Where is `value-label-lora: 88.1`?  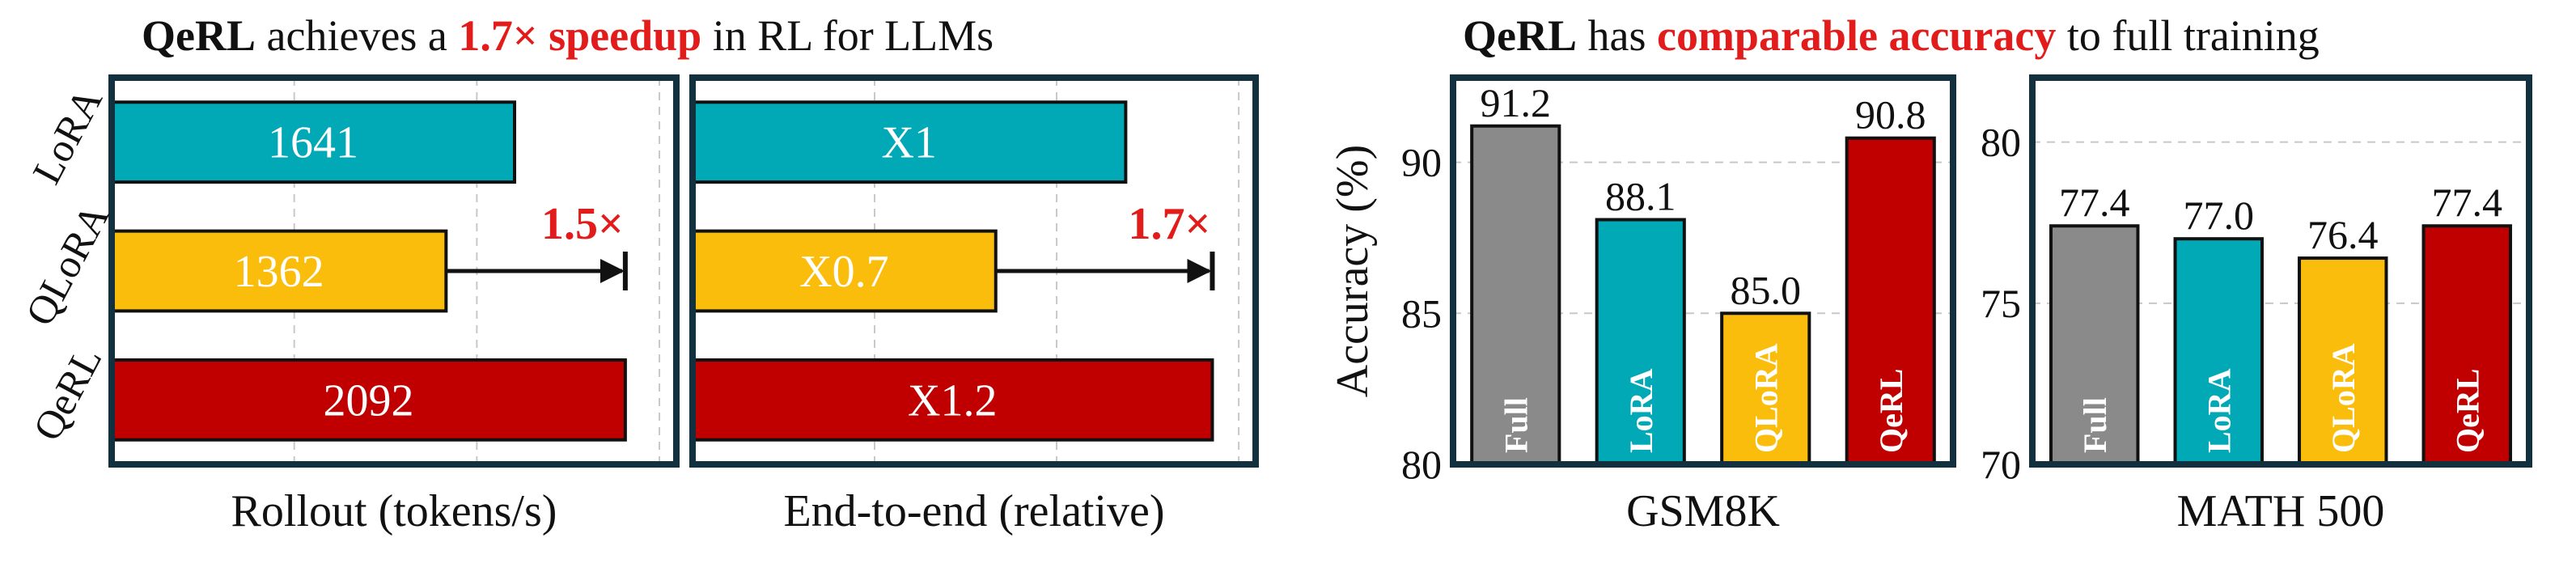 value-label-lora: 88.1 is located at coordinates (1640, 196).